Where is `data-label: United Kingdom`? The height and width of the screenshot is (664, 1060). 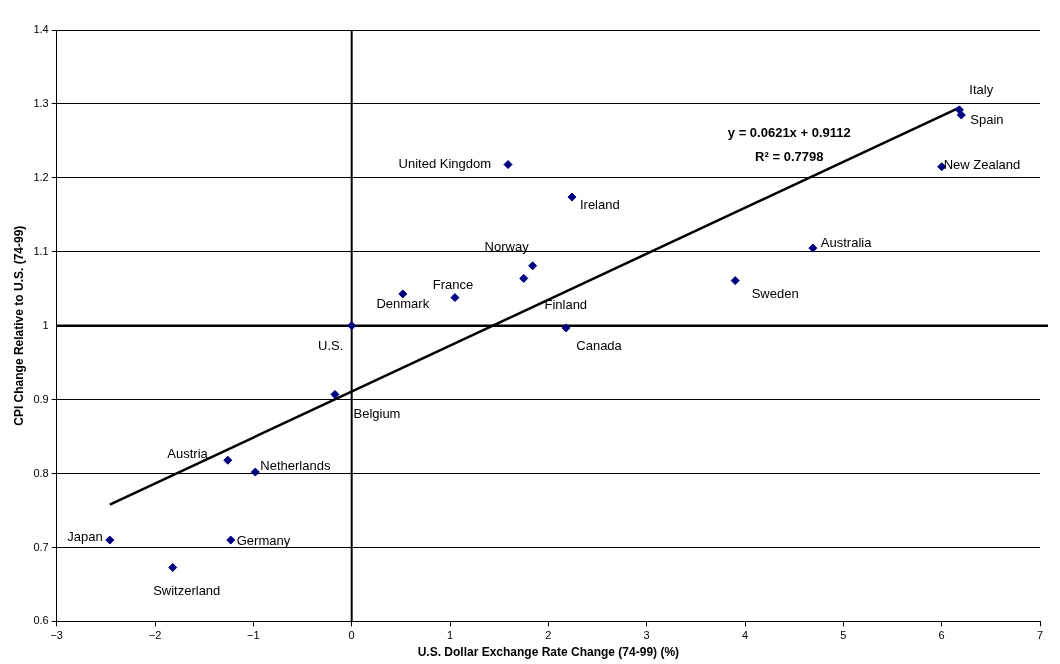
data-label: United Kingdom is located at coordinates (445, 164).